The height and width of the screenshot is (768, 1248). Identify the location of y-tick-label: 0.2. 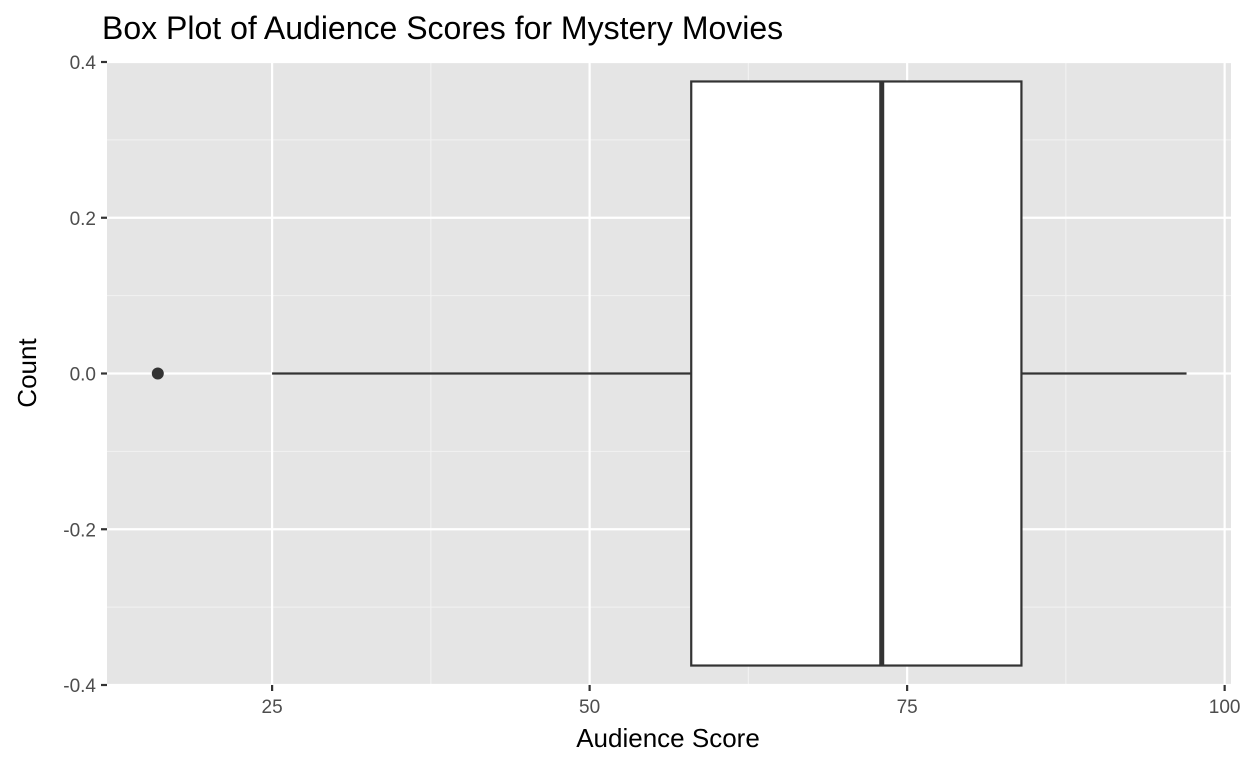
(83, 219).